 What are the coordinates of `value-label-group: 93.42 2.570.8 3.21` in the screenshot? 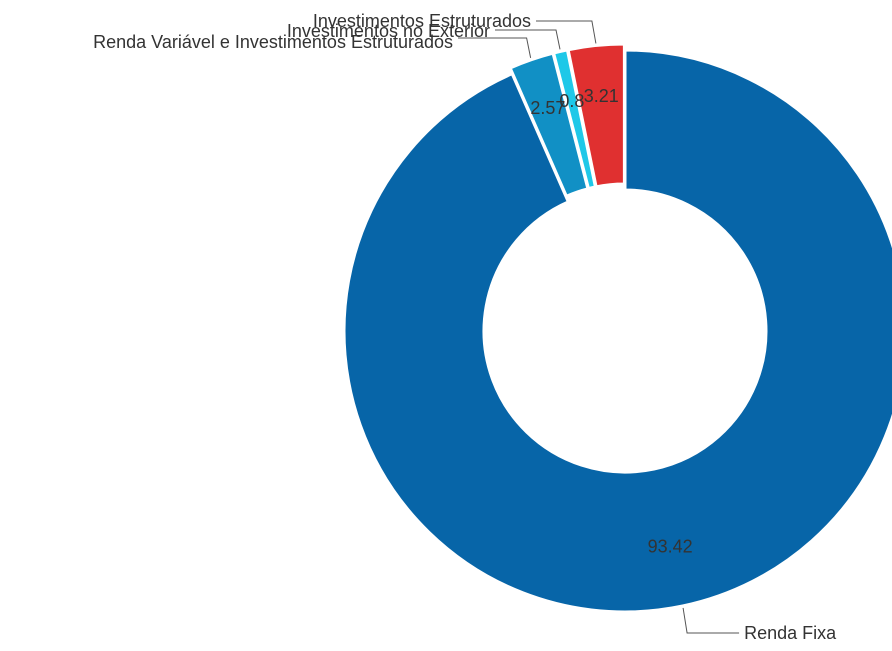 It's located at (611, 321).